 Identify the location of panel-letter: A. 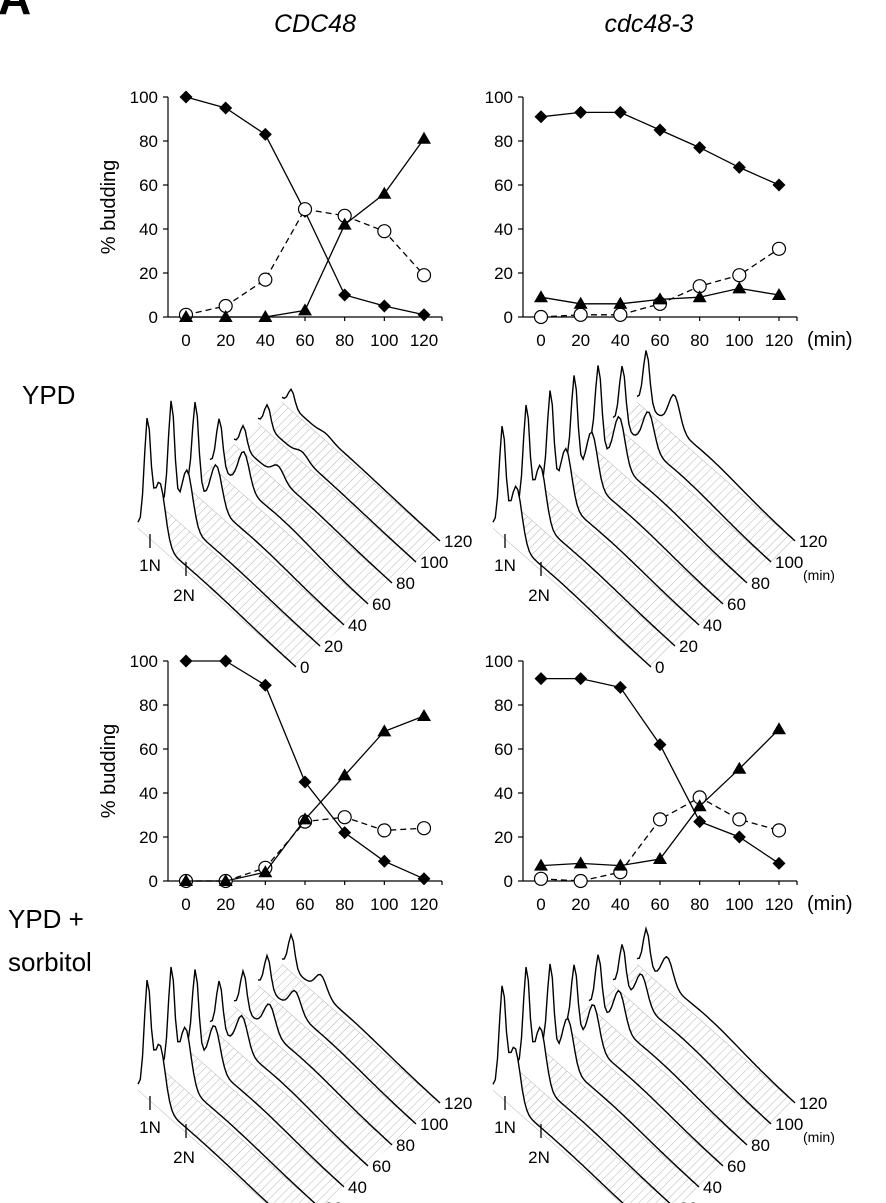
(15, 12).